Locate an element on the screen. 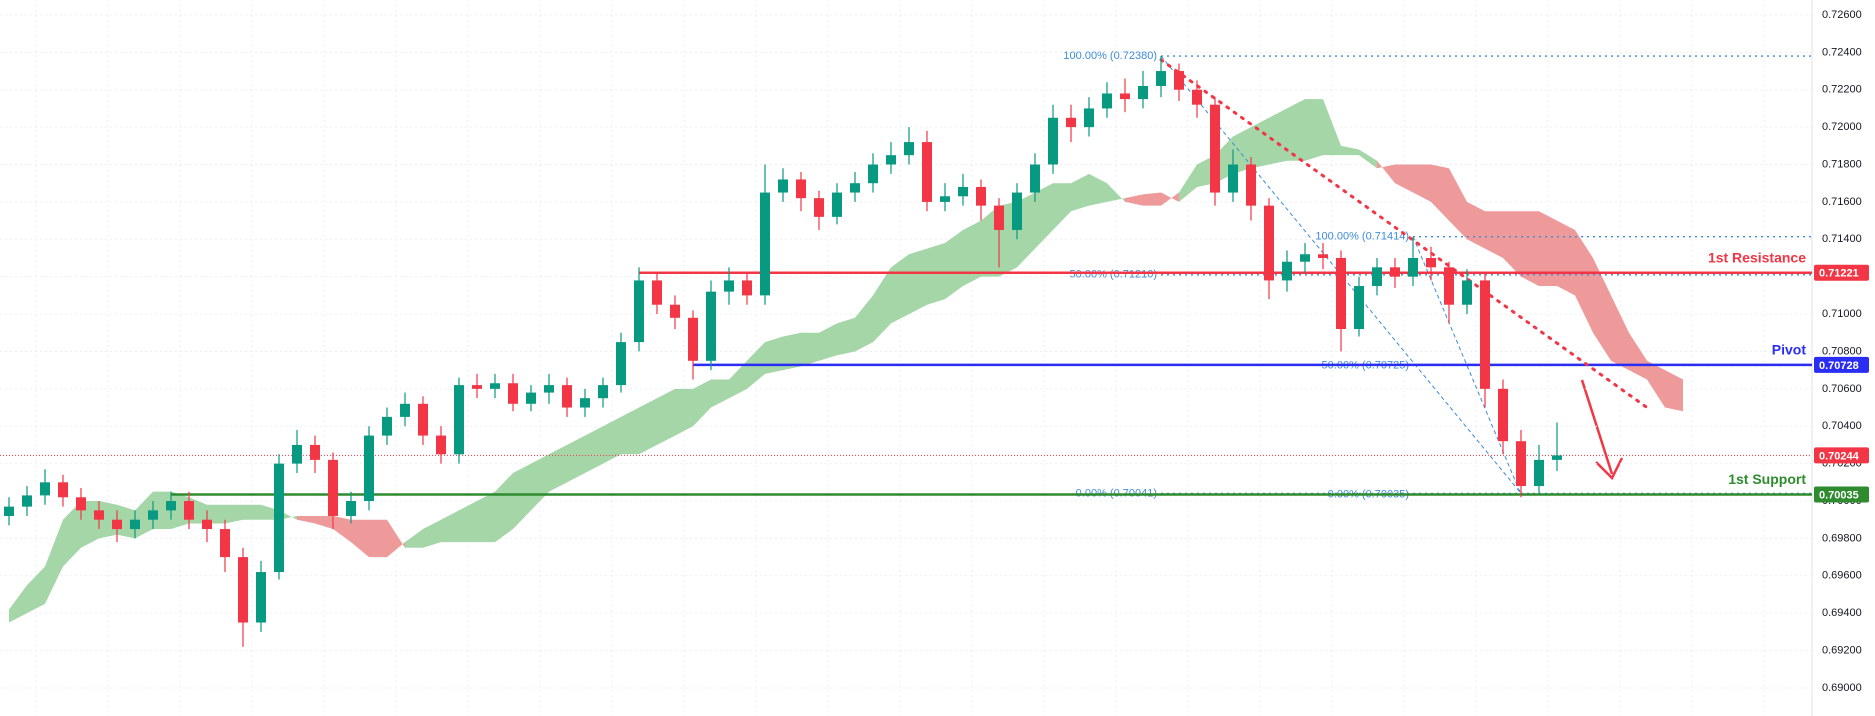 Image resolution: width=1875 pixels, height=716 pixels. price-tag-label: 0.70244 is located at coordinates (1839, 456).